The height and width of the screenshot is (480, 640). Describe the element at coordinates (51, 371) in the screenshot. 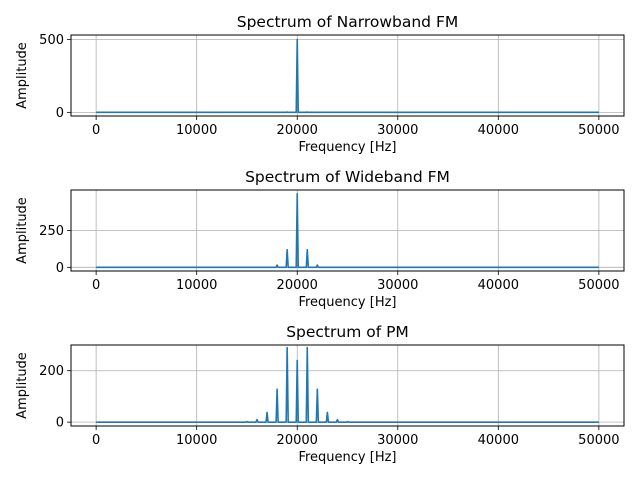

I see `y-tick-label: 200` at that location.